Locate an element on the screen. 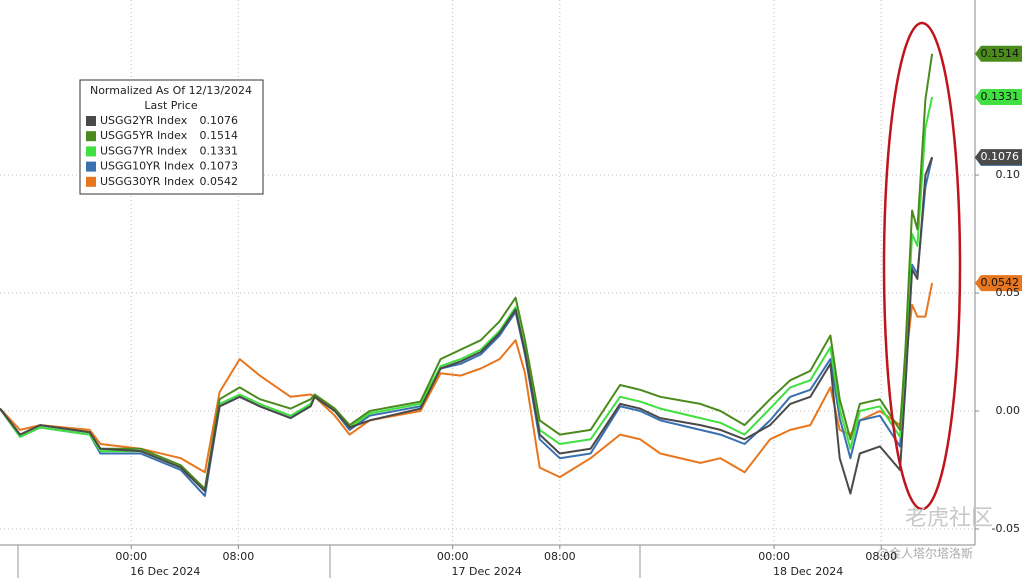 The width and height of the screenshot is (1024, 578). legend-value: 0.0542 is located at coordinates (219, 181).